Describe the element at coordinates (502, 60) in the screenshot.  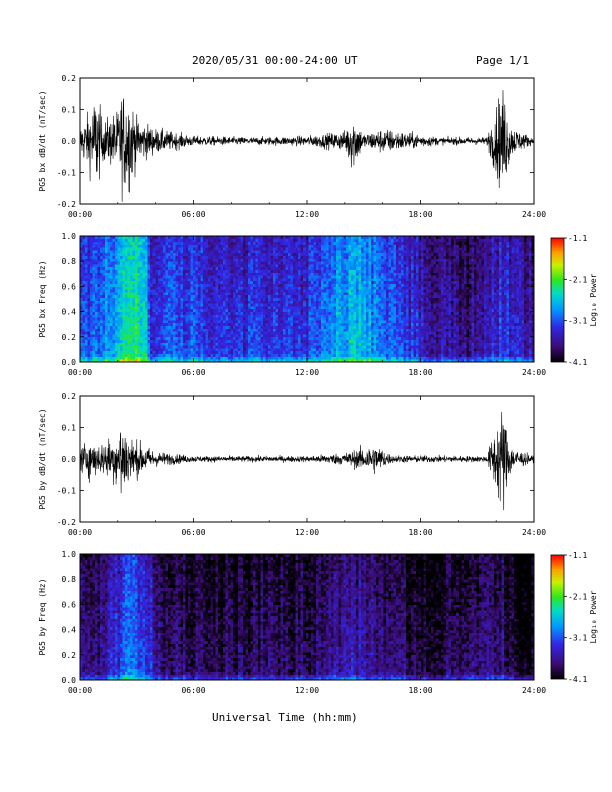
I see `page-number: Page 1/1` at that location.